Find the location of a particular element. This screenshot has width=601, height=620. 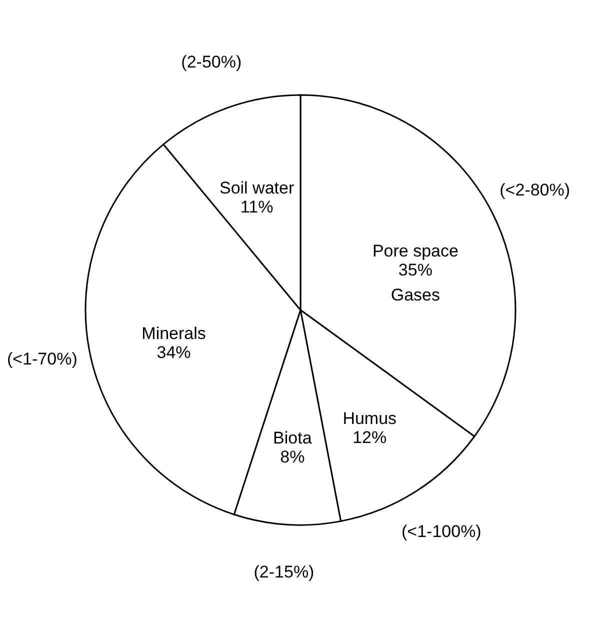

text: Gases is located at coordinates (415, 294).